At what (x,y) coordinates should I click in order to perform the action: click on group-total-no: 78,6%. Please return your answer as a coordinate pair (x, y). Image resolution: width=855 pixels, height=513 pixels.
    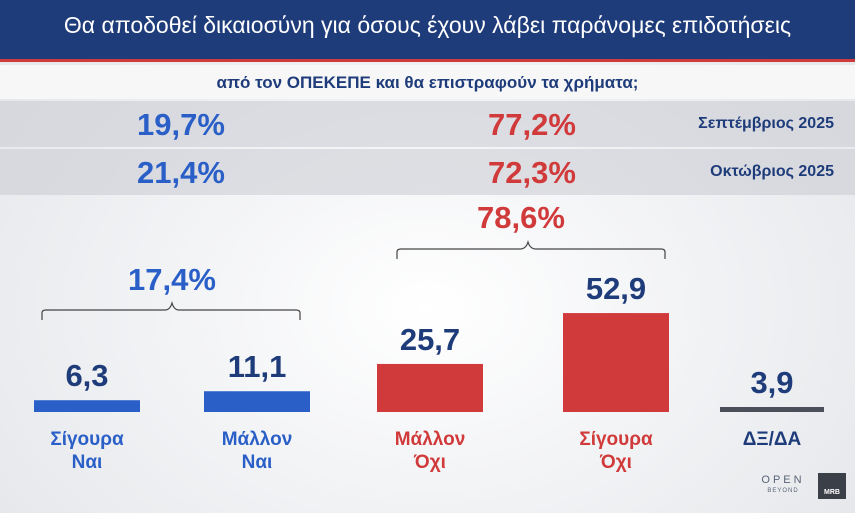
    Looking at the image, I should click on (521, 217).